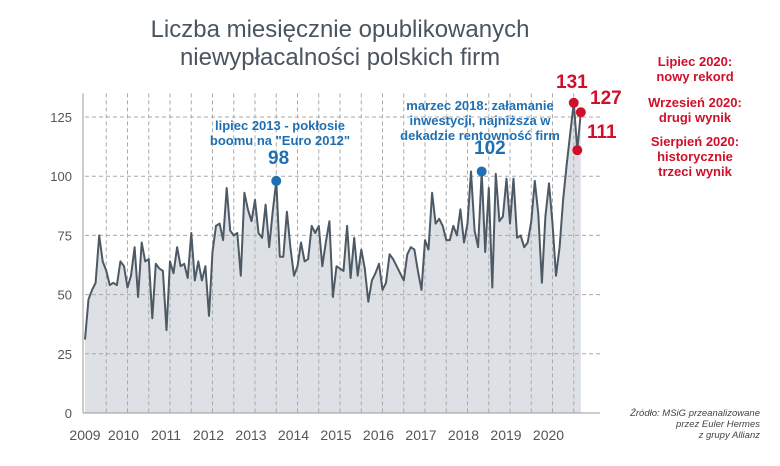 The image size is (780, 466). I want to click on x-tick-label: 2012, so click(208, 435).